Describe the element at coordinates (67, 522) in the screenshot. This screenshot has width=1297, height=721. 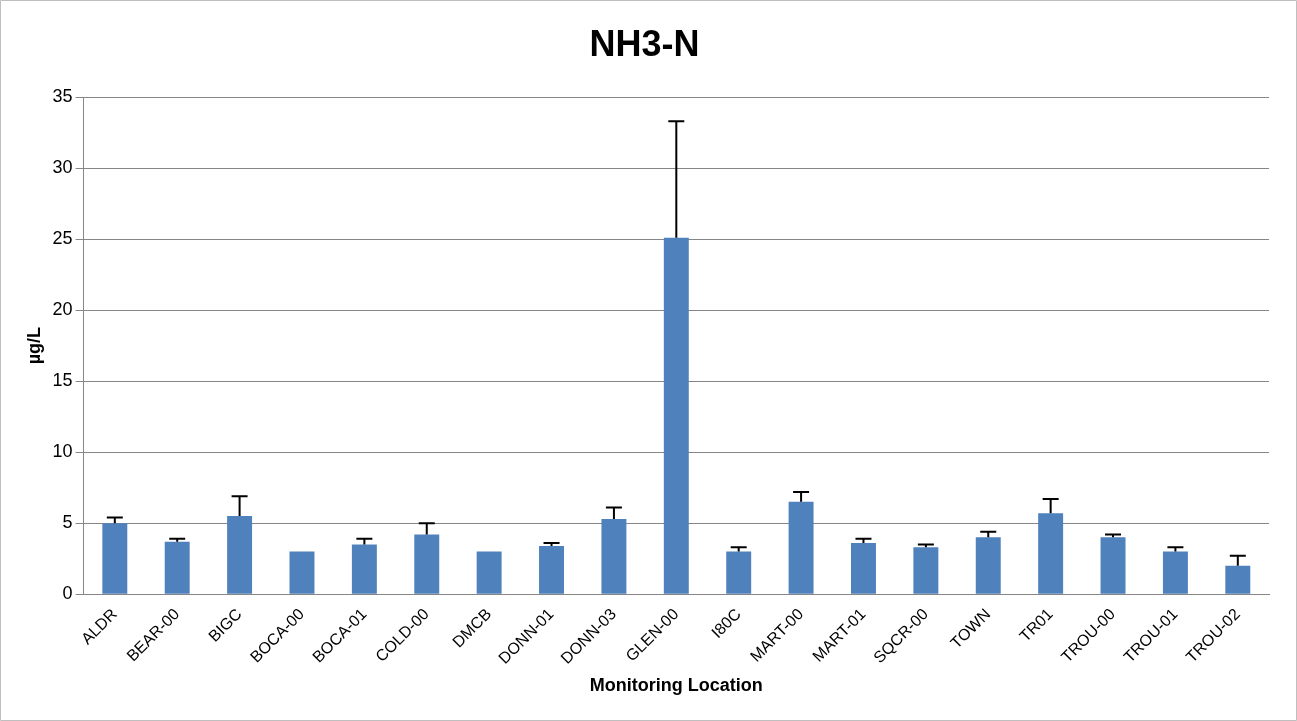
I see `y-tick-label: 5` at that location.